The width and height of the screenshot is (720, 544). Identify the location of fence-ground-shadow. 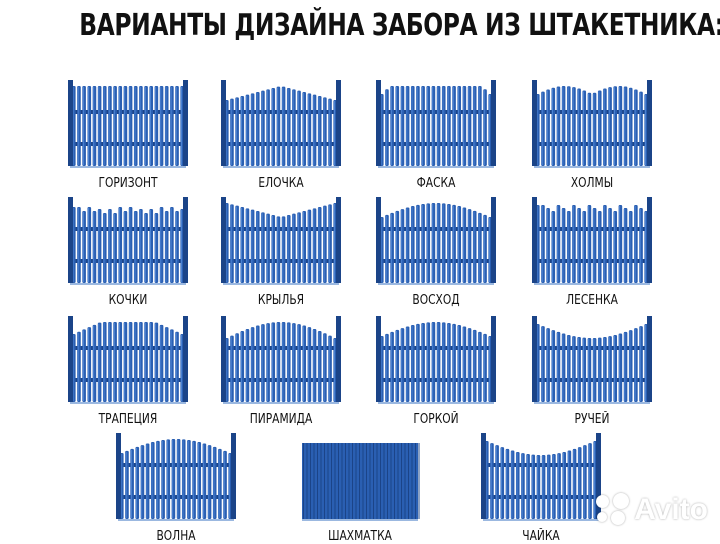
(360, 520).